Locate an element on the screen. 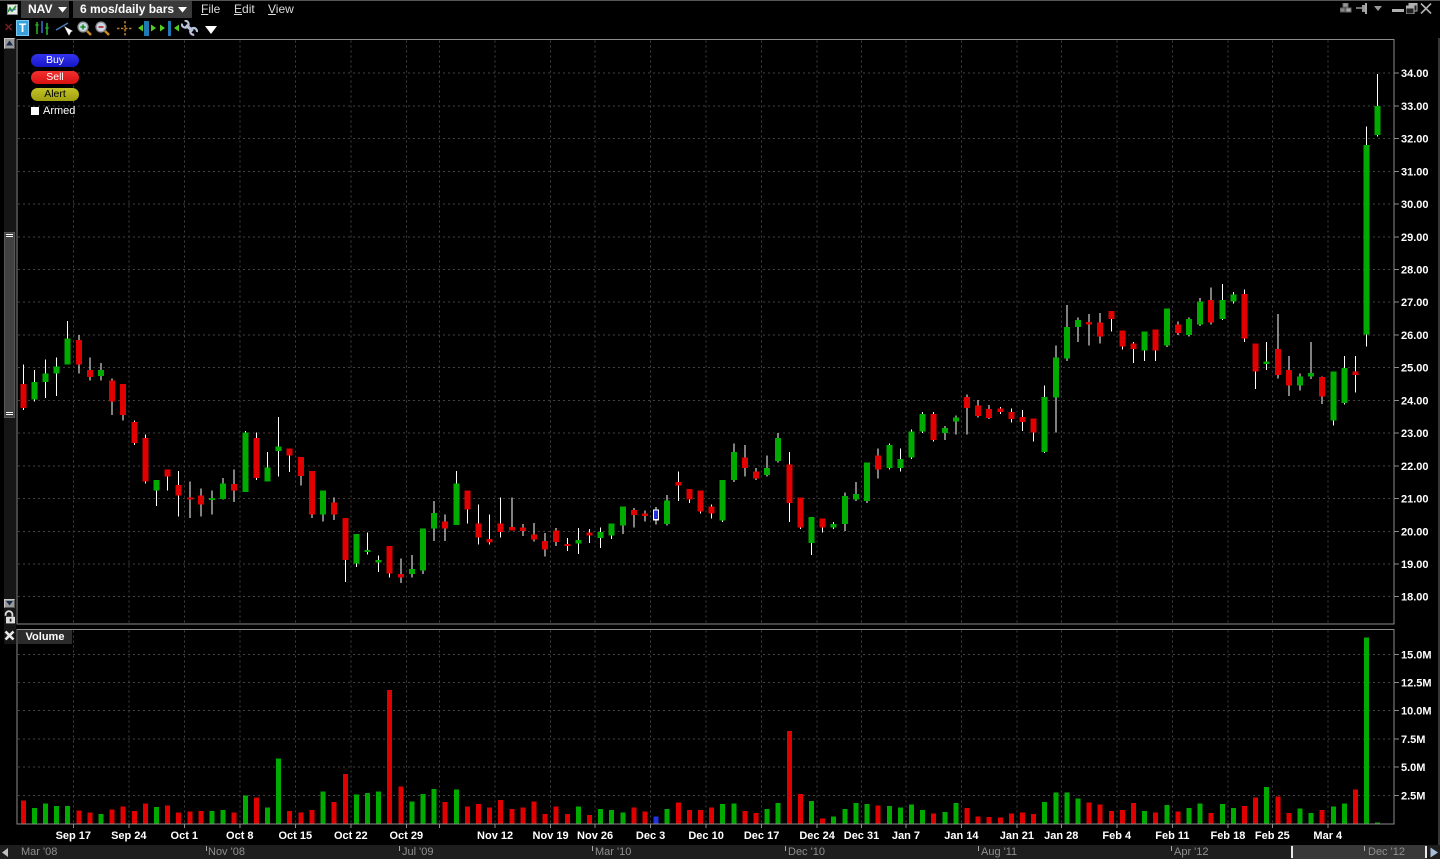 The width and height of the screenshot is (1440, 859). svg-text: Jan 28 is located at coordinates (1061, 836).